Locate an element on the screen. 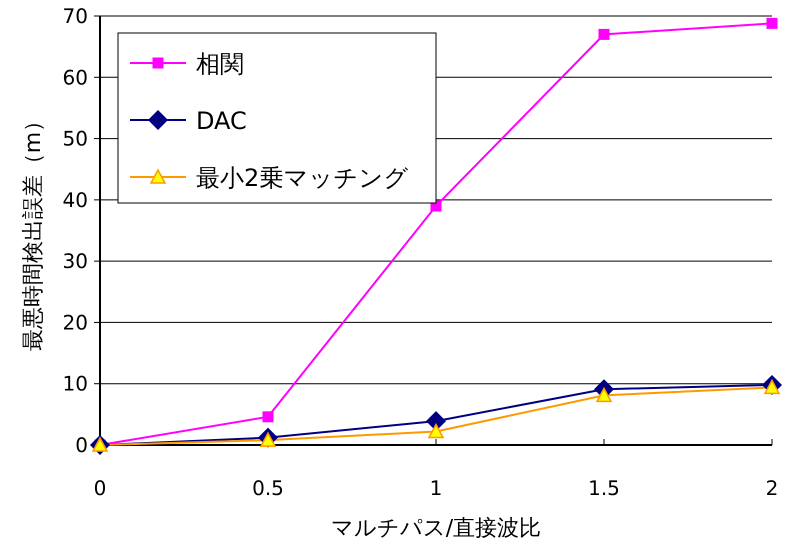 This screenshot has height=547, width=791. y-tick-label: 30 is located at coordinates (75, 261).